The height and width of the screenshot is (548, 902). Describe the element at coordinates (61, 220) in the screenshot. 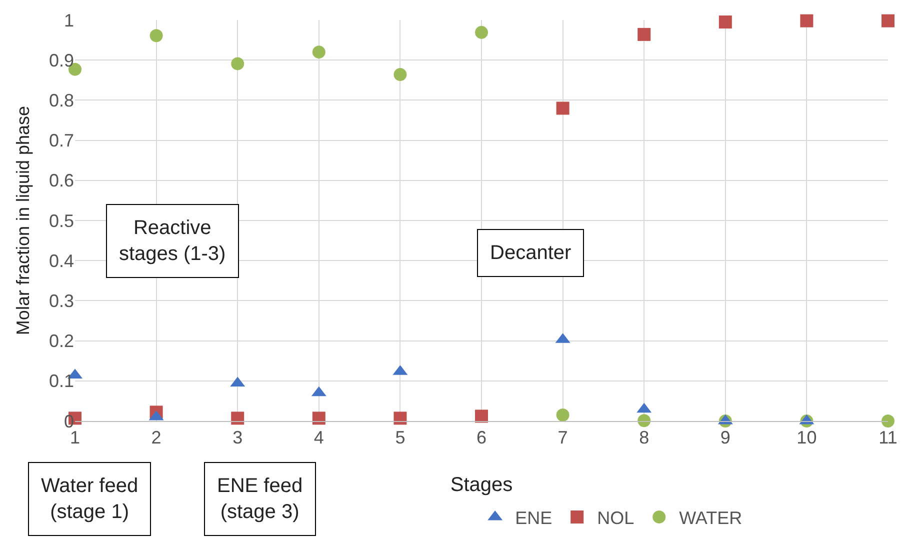

I see `y-tick-label: 0.5` at that location.